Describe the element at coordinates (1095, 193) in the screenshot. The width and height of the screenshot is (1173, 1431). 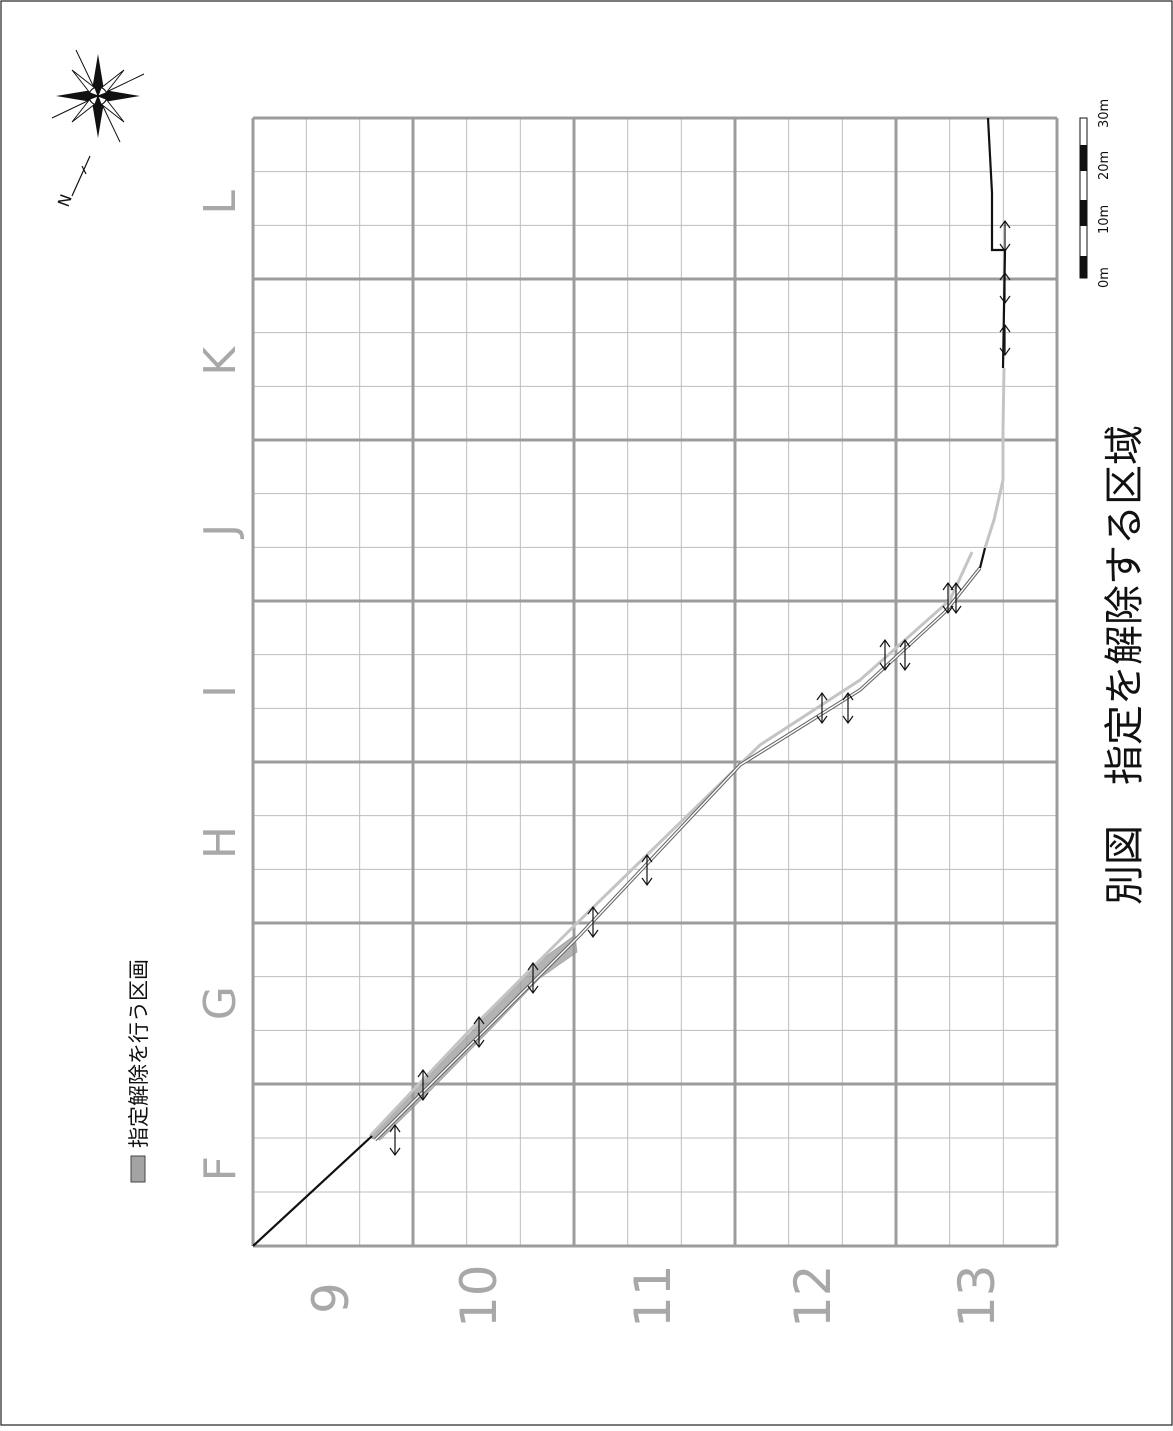
I see `scale-bar: 0m 10m 20m 30m` at that location.